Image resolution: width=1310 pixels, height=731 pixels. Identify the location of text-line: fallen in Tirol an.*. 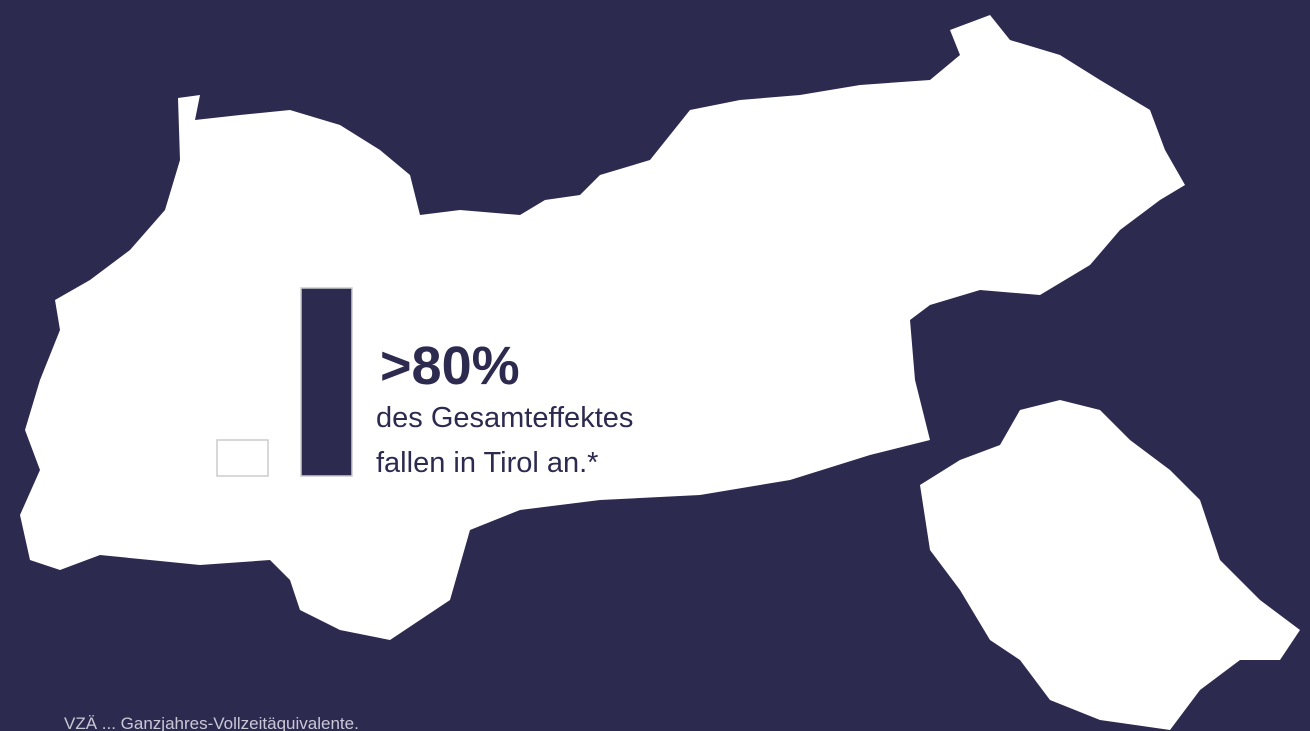
(487, 463).